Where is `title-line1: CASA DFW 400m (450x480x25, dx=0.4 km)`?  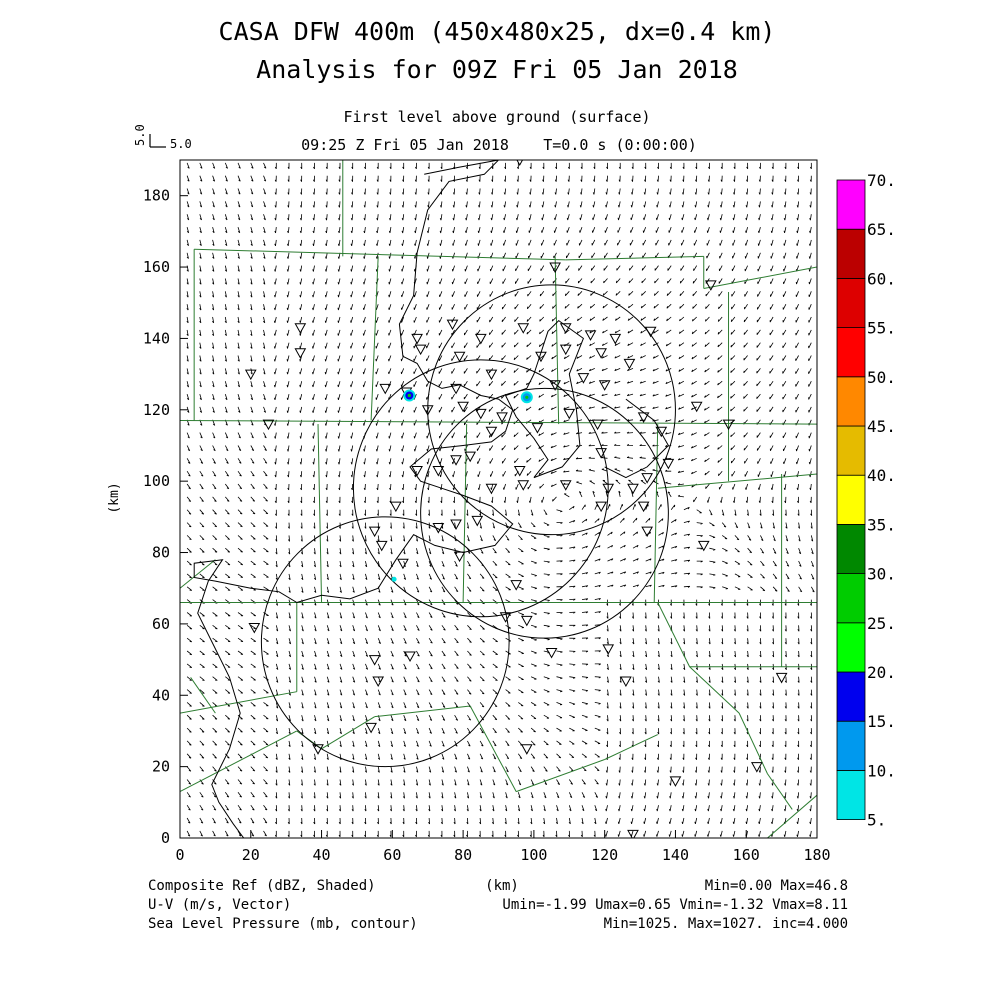
title-line1: CASA DFW 400m (450x480x25, dx=0.4 km) is located at coordinates (497, 31).